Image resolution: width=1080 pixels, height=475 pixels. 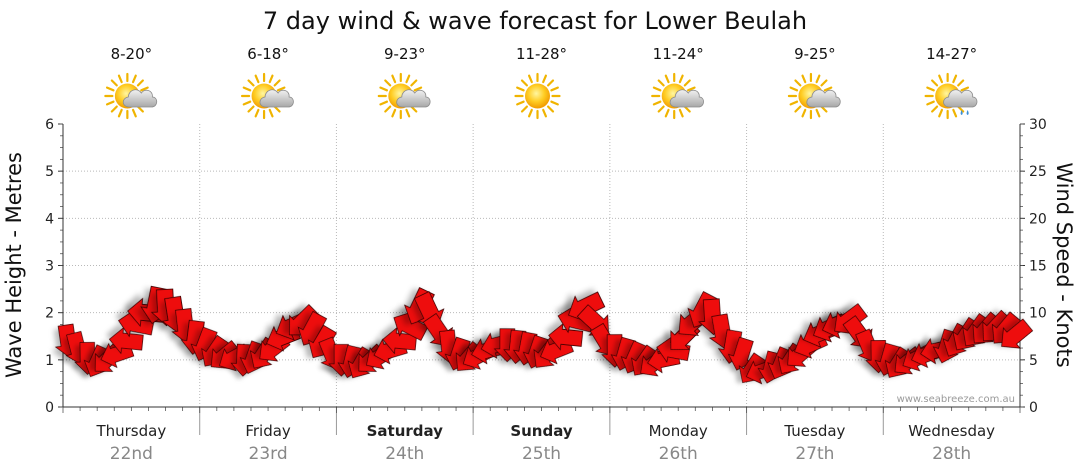 What do you see at coordinates (1033, 361) in the screenshot?
I see `y2-tick-label: 5` at bounding box center [1033, 361].